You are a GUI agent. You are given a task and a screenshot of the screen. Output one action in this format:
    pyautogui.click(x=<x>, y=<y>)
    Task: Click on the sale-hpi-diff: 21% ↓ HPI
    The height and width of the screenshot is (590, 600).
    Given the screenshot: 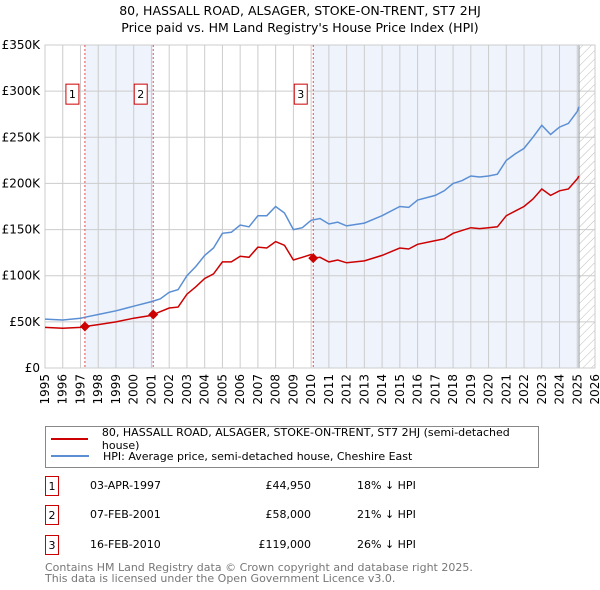 What is the action you would take?
    pyautogui.click(x=386, y=514)
    